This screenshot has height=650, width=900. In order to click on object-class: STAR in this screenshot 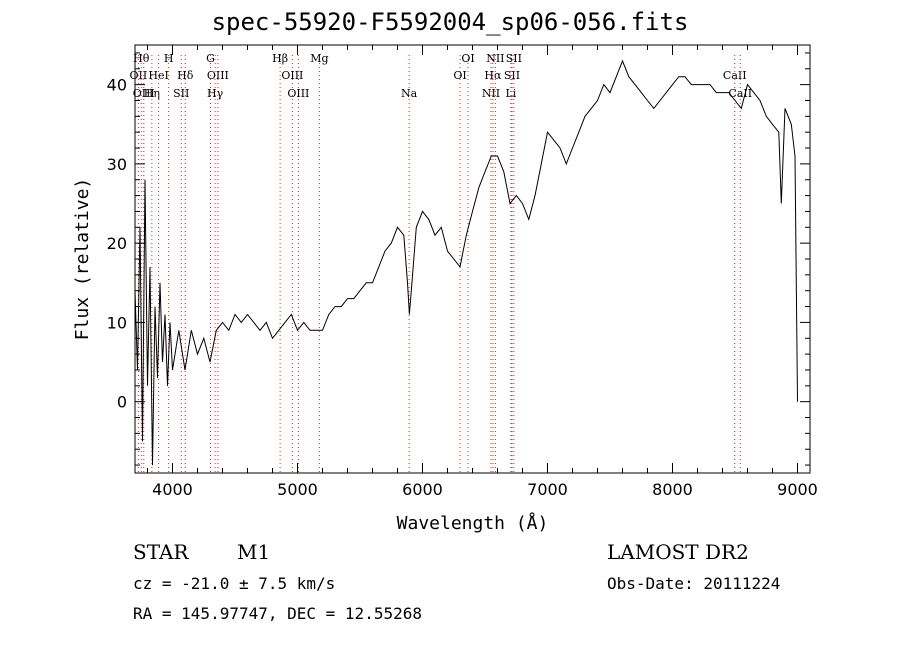, I will do `click(161, 552)`.